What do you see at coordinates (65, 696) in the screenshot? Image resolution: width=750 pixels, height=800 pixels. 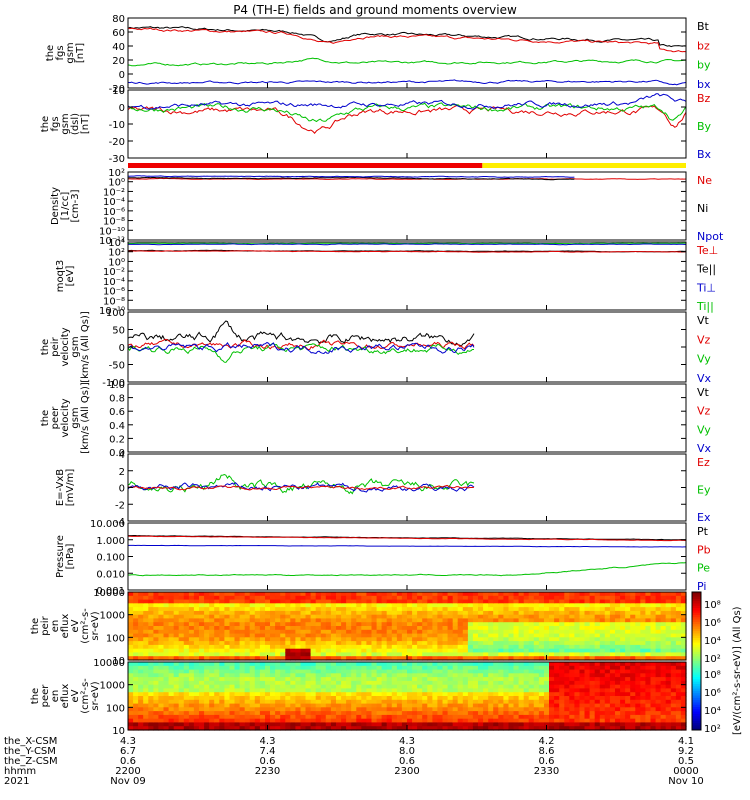 I see `ylabel-peer_spec: eflux` at bounding box center [65, 696].